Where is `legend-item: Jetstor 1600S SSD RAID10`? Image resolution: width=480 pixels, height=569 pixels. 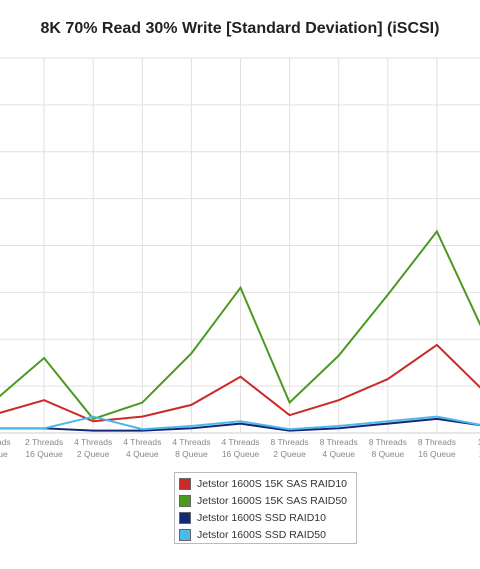
legend-item: Jetstor 1600S SSD RAID10 is located at coordinates (265, 517).